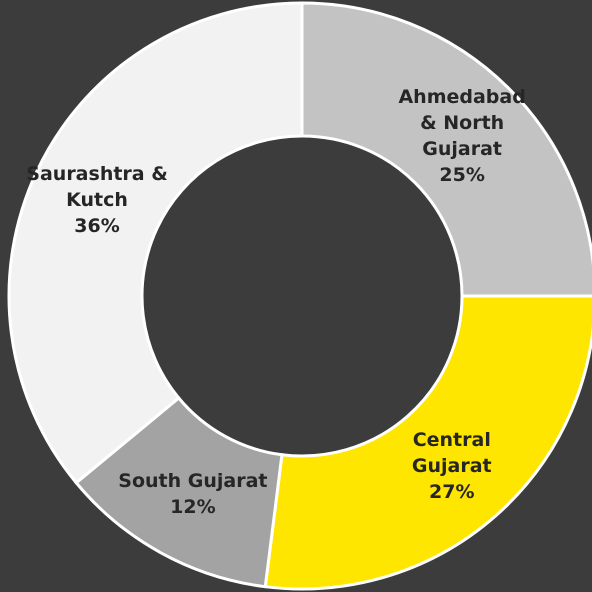 This screenshot has width=592, height=592. I want to click on value-label: 12%, so click(193, 507).